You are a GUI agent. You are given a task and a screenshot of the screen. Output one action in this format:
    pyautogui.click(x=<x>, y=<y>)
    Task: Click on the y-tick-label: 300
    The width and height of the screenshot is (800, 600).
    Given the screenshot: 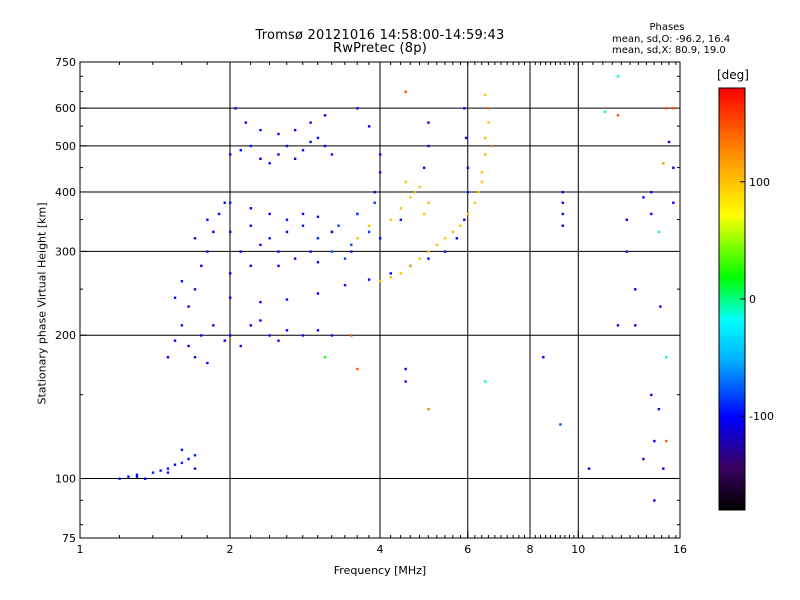 What is the action you would take?
    pyautogui.click(x=65, y=251)
    